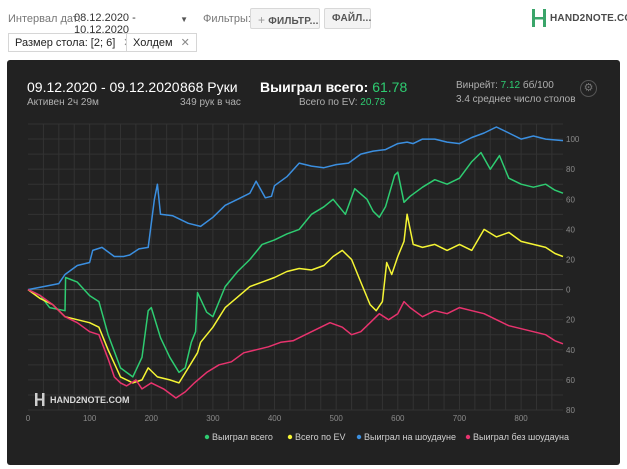 The height and width of the screenshot is (469, 627). Describe the element at coordinates (103, 87) in the screenshot. I see `session-date-range: 09.12.2020 - 09.12.2020` at that location.